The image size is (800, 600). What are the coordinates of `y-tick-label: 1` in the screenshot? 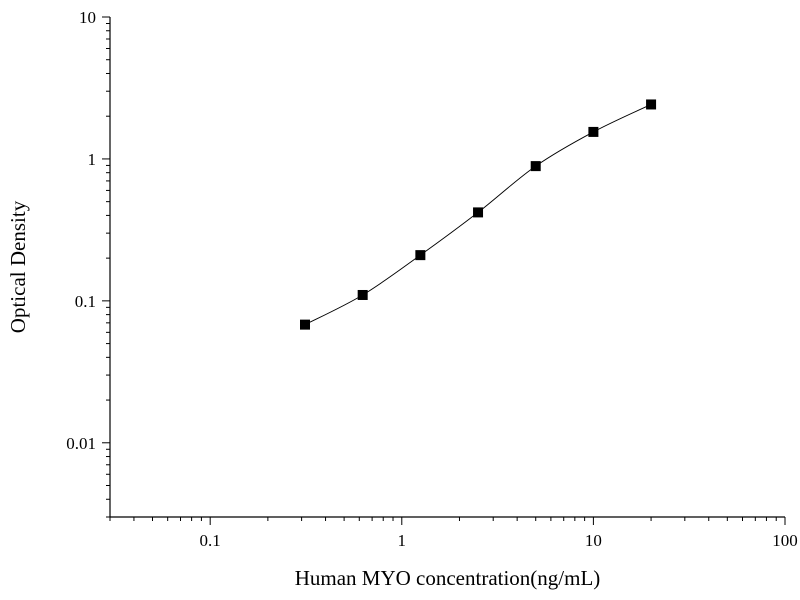 It's located at (92, 159).